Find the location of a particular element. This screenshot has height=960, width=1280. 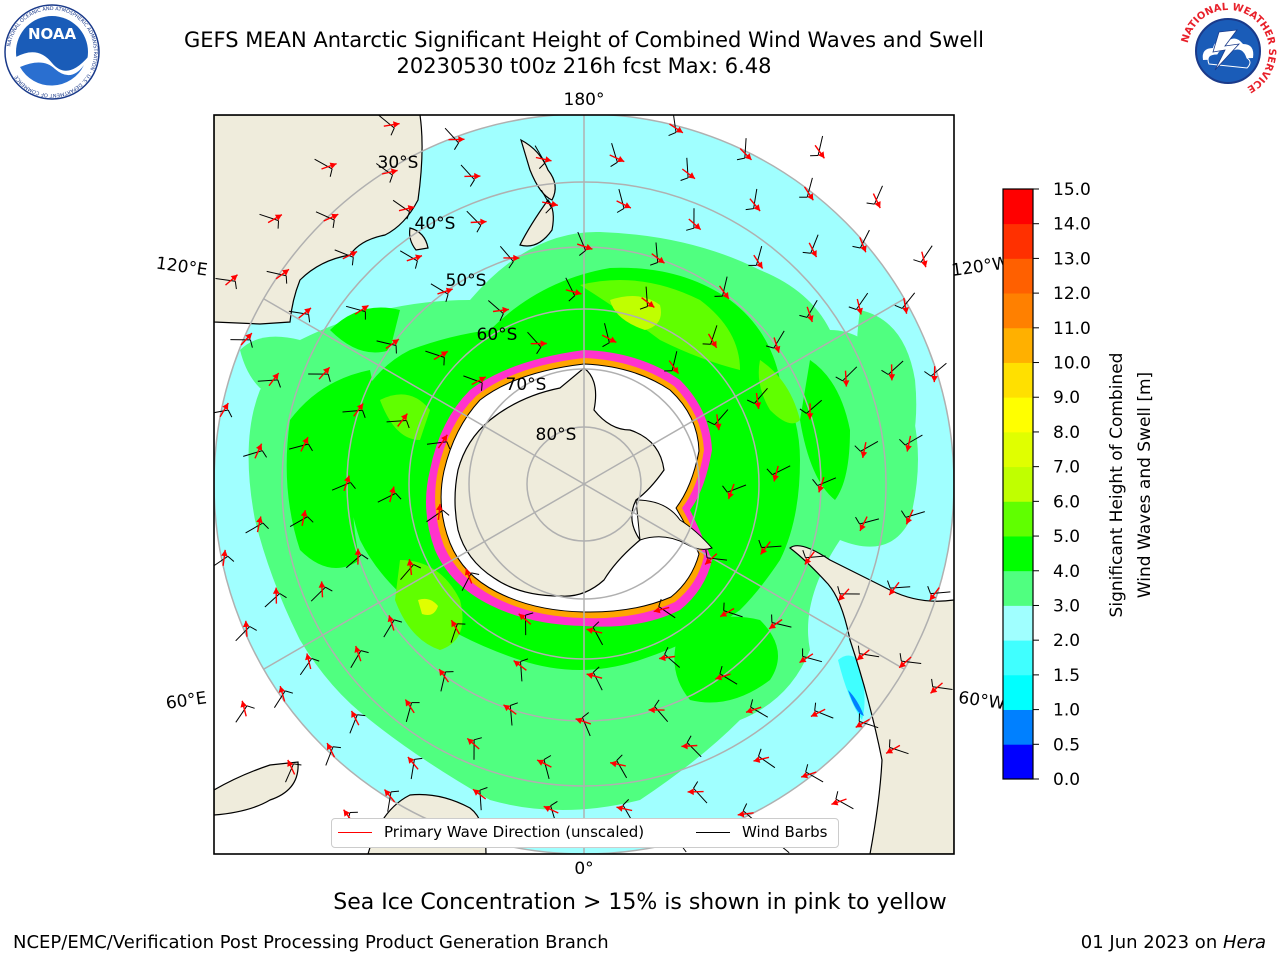

colorbar-tick-label: 9.0 is located at coordinates (1066, 398).